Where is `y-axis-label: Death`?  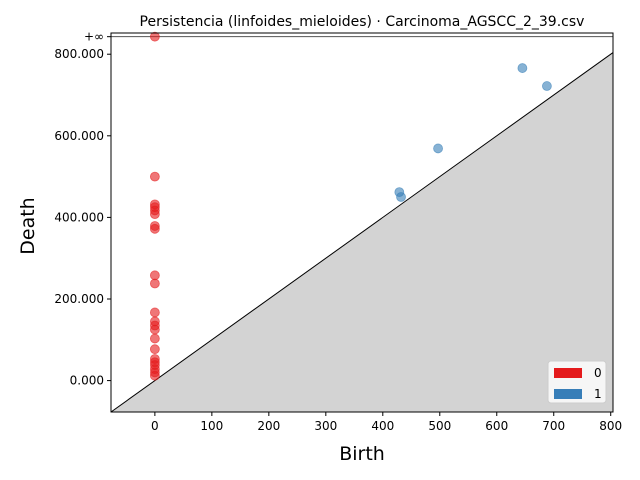 y-axis-label: Death is located at coordinates (28, 225).